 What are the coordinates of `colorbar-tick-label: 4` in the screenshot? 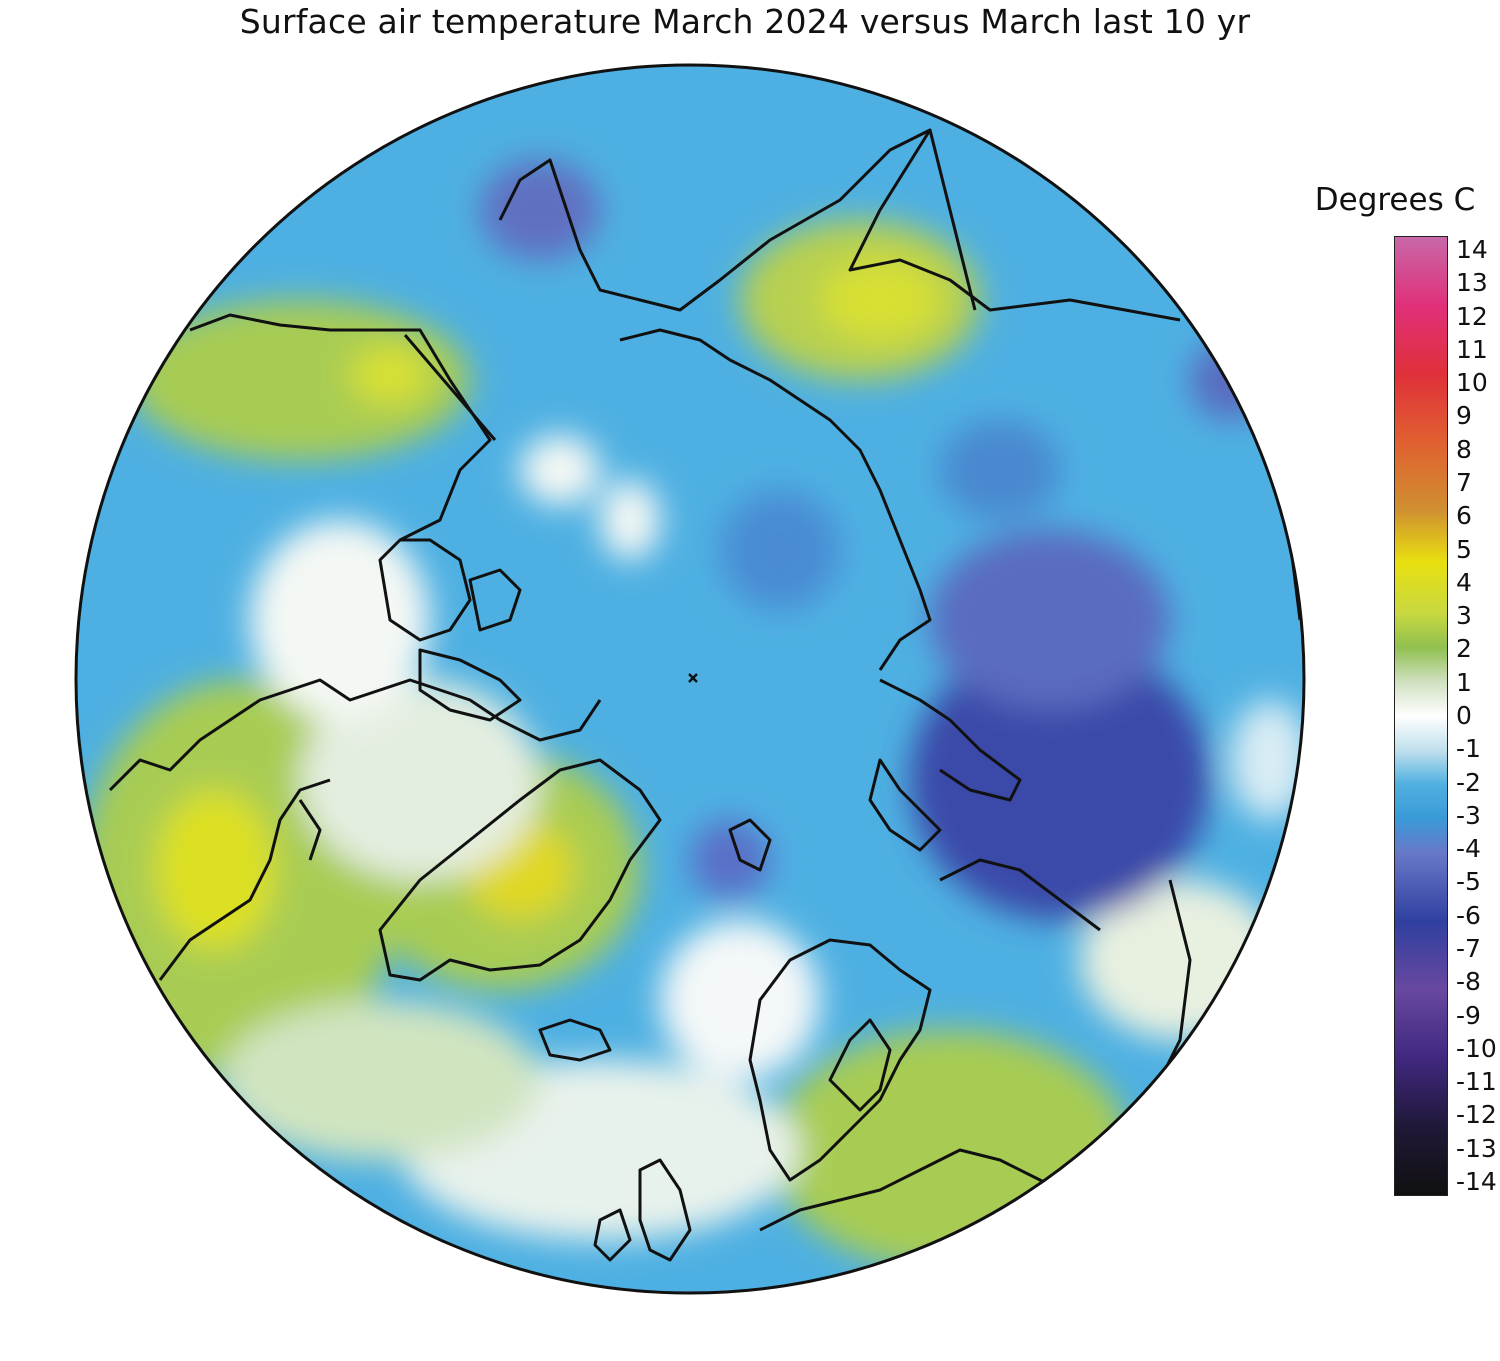 It's located at (1464, 582).